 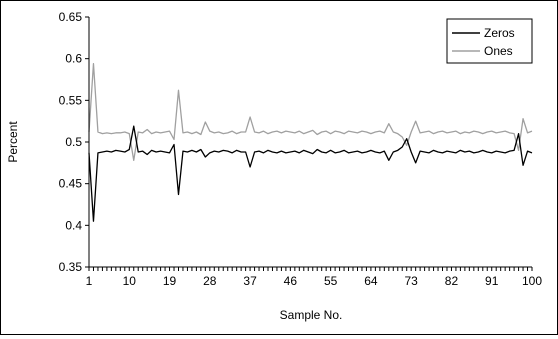 I want to click on x-tick-label: 28, so click(x=210, y=281).